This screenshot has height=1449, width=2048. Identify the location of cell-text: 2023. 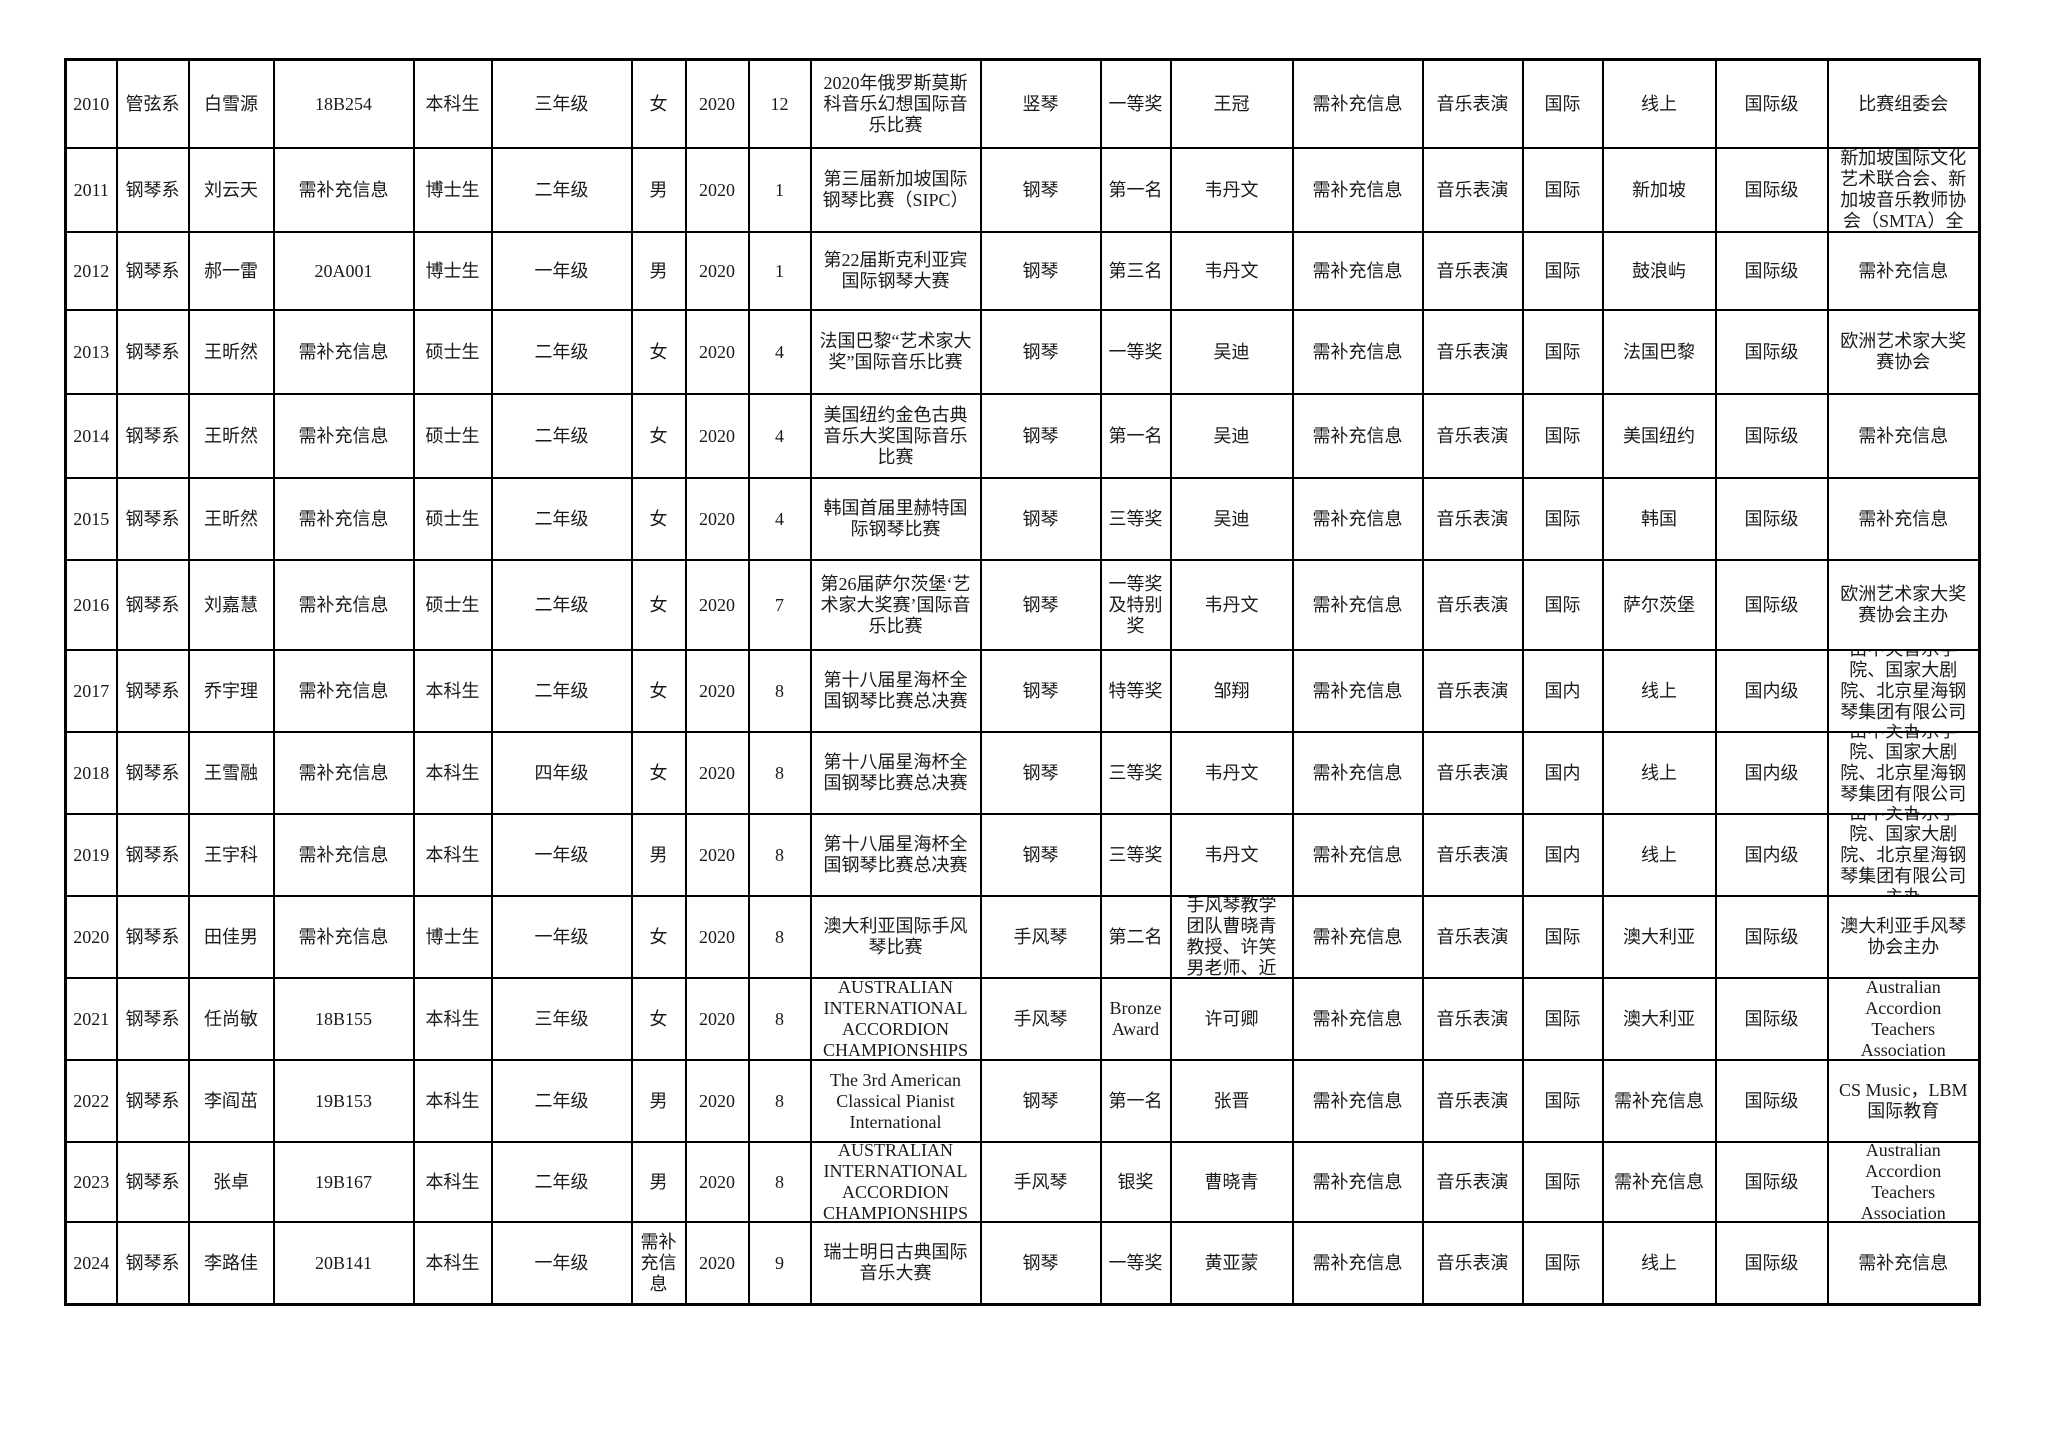
(91, 1181).